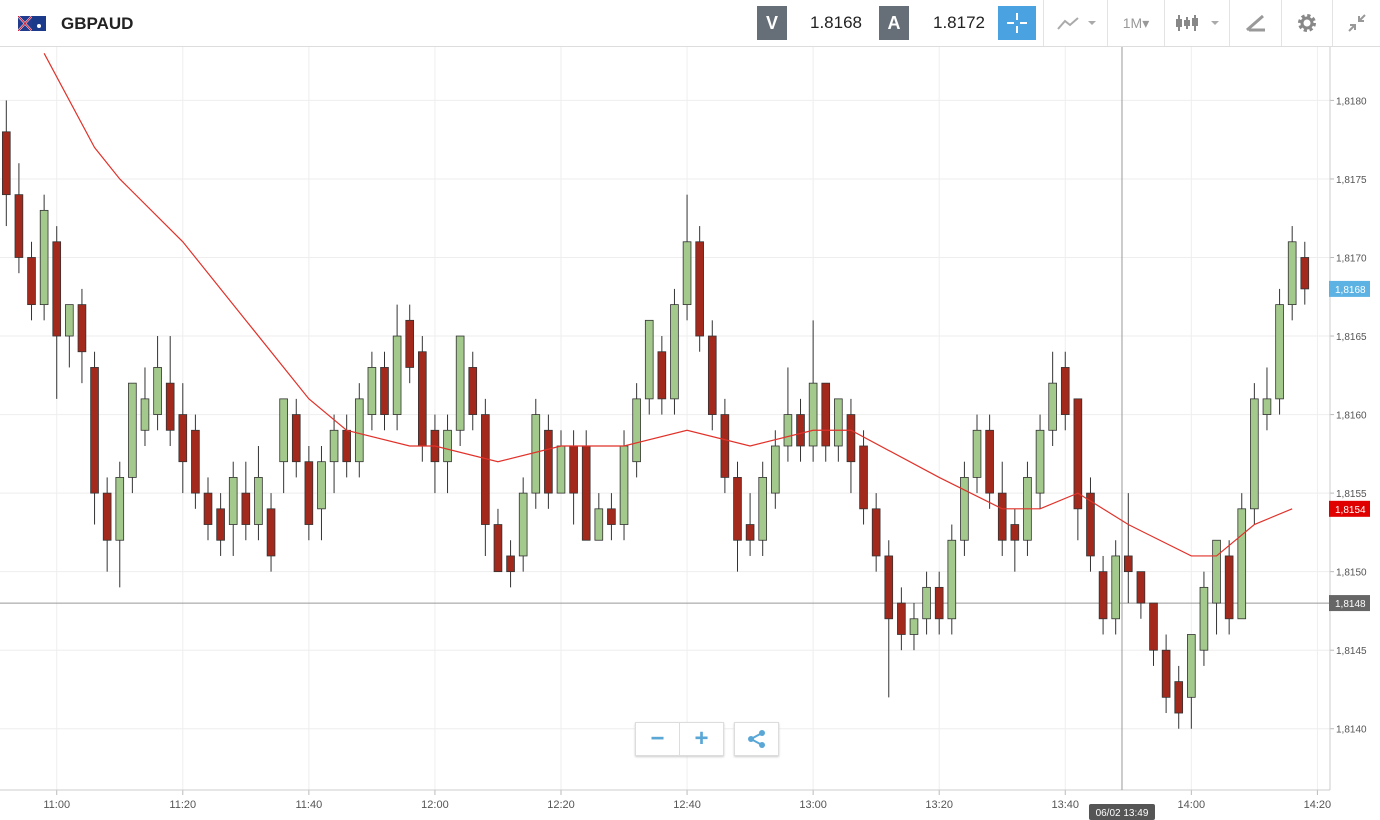  What do you see at coordinates (32, 23) in the screenshot?
I see `flag-icon` at bounding box center [32, 23].